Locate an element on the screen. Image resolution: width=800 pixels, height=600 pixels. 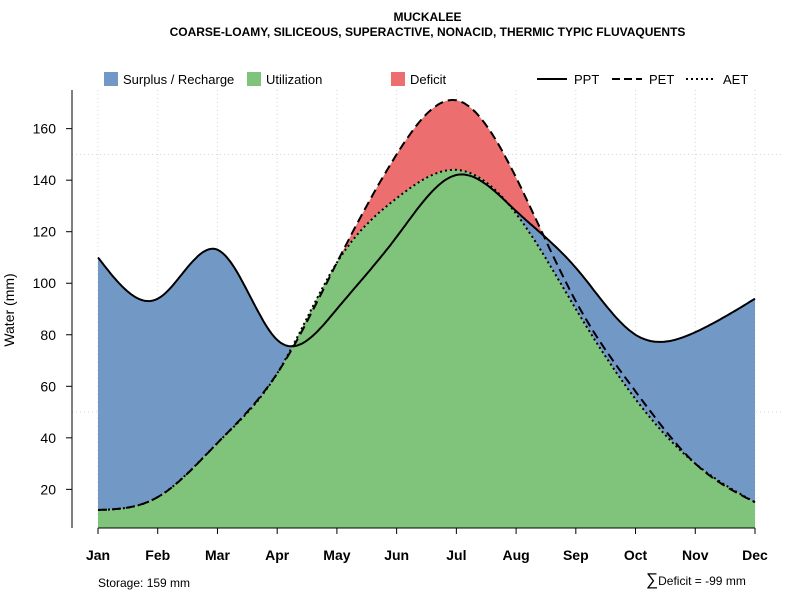
legend-label: Surplus / Recharge is located at coordinates (178, 79).